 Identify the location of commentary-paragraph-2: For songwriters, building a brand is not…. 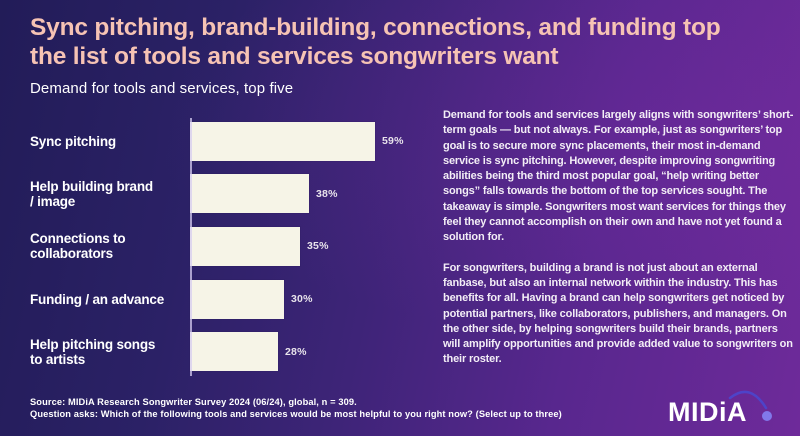
(618, 313).